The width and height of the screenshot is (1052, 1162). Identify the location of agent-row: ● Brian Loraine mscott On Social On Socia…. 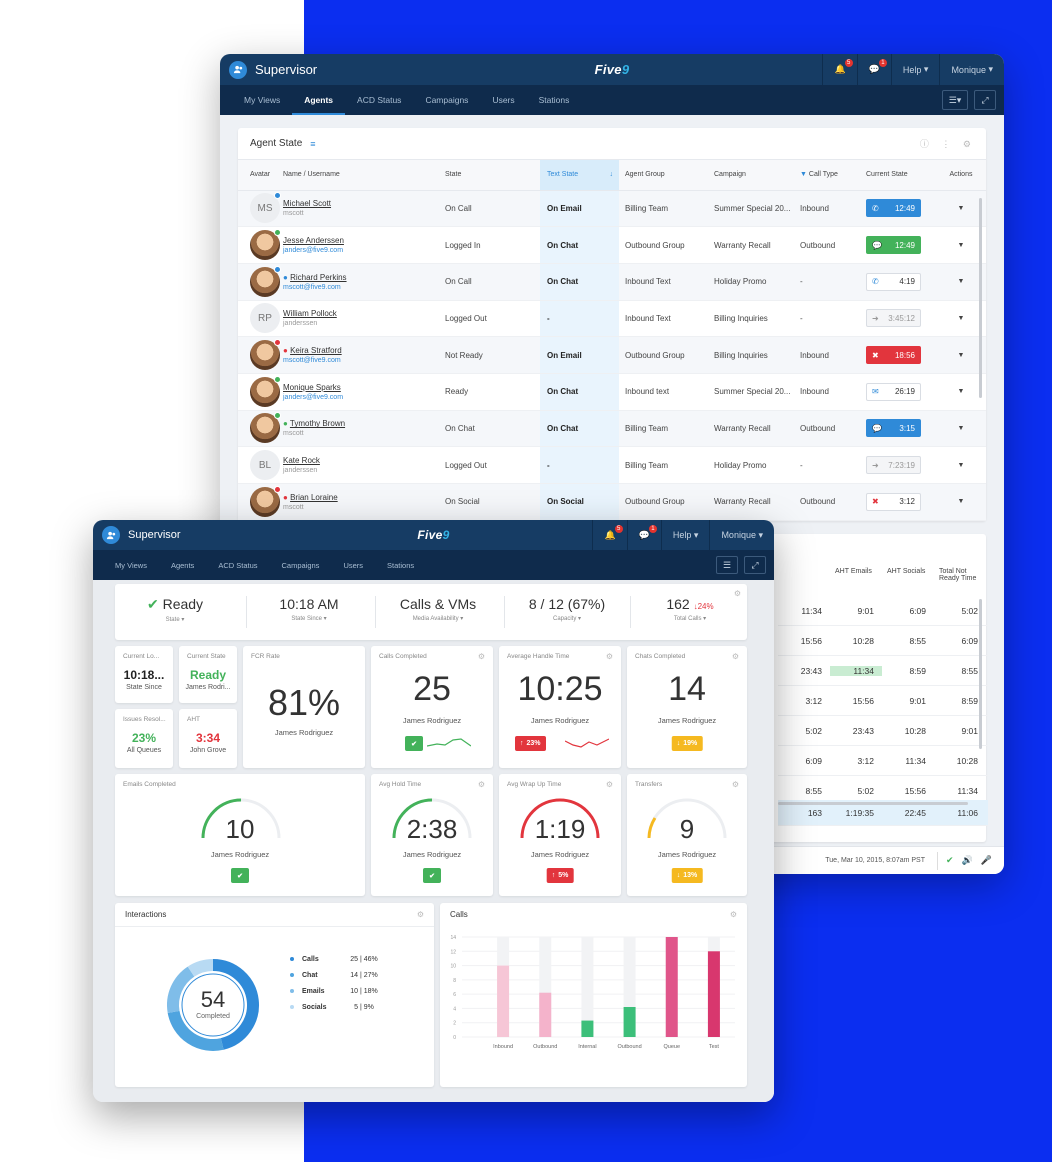
(612, 502).